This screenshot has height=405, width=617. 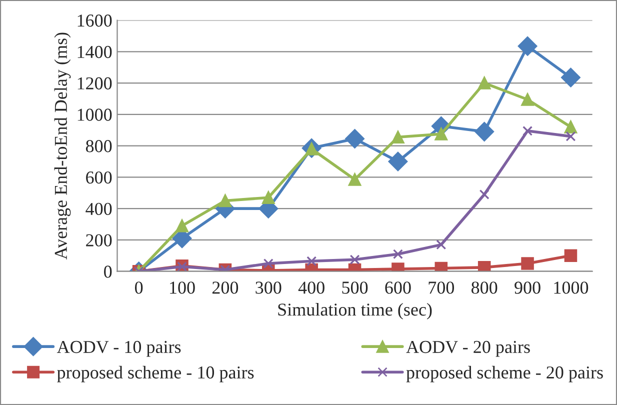 I want to click on x-tick-label: 900, so click(x=527, y=288).